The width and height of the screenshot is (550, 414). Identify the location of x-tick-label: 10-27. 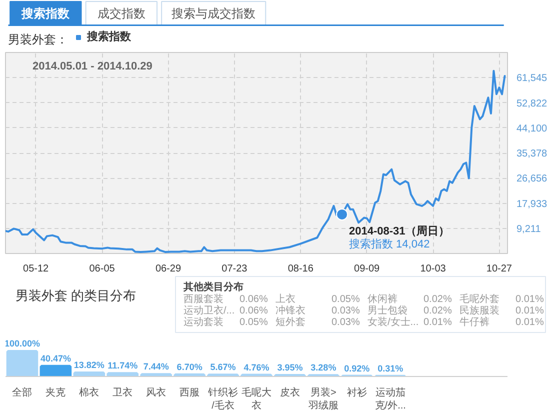
(499, 269).